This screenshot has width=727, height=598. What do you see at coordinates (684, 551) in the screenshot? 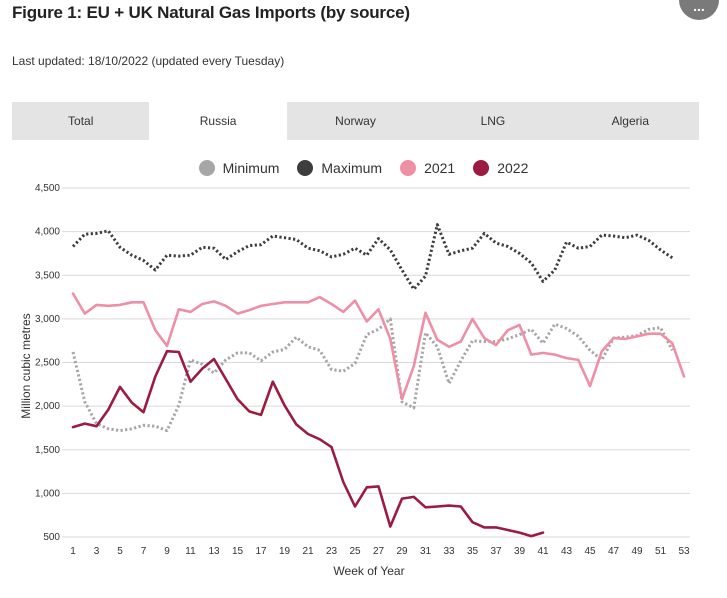
I see `x-tick-label: 53` at bounding box center [684, 551].